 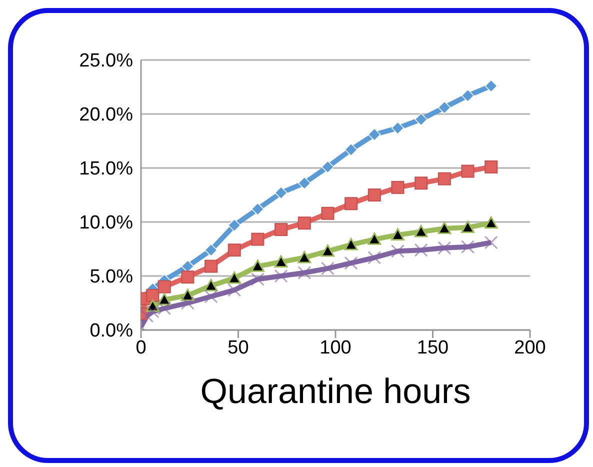 I want to click on x-axis-title: Quarantine hours, so click(x=335, y=391).